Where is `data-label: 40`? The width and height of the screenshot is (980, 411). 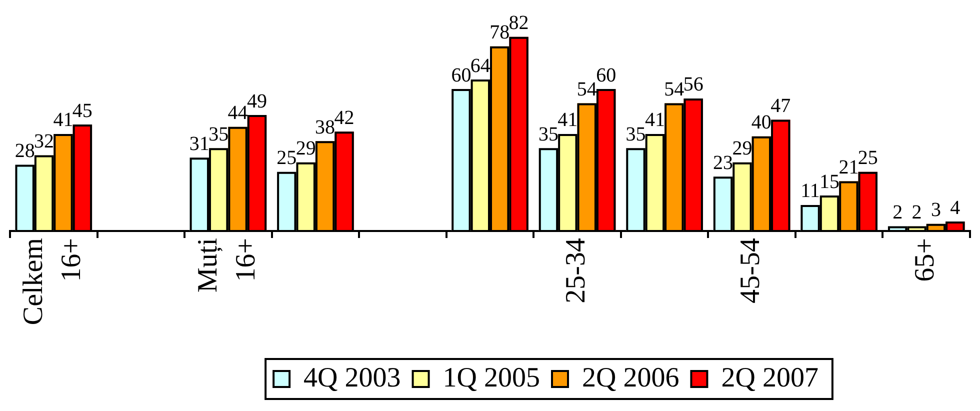
data-label: 40 is located at coordinates (761, 123).